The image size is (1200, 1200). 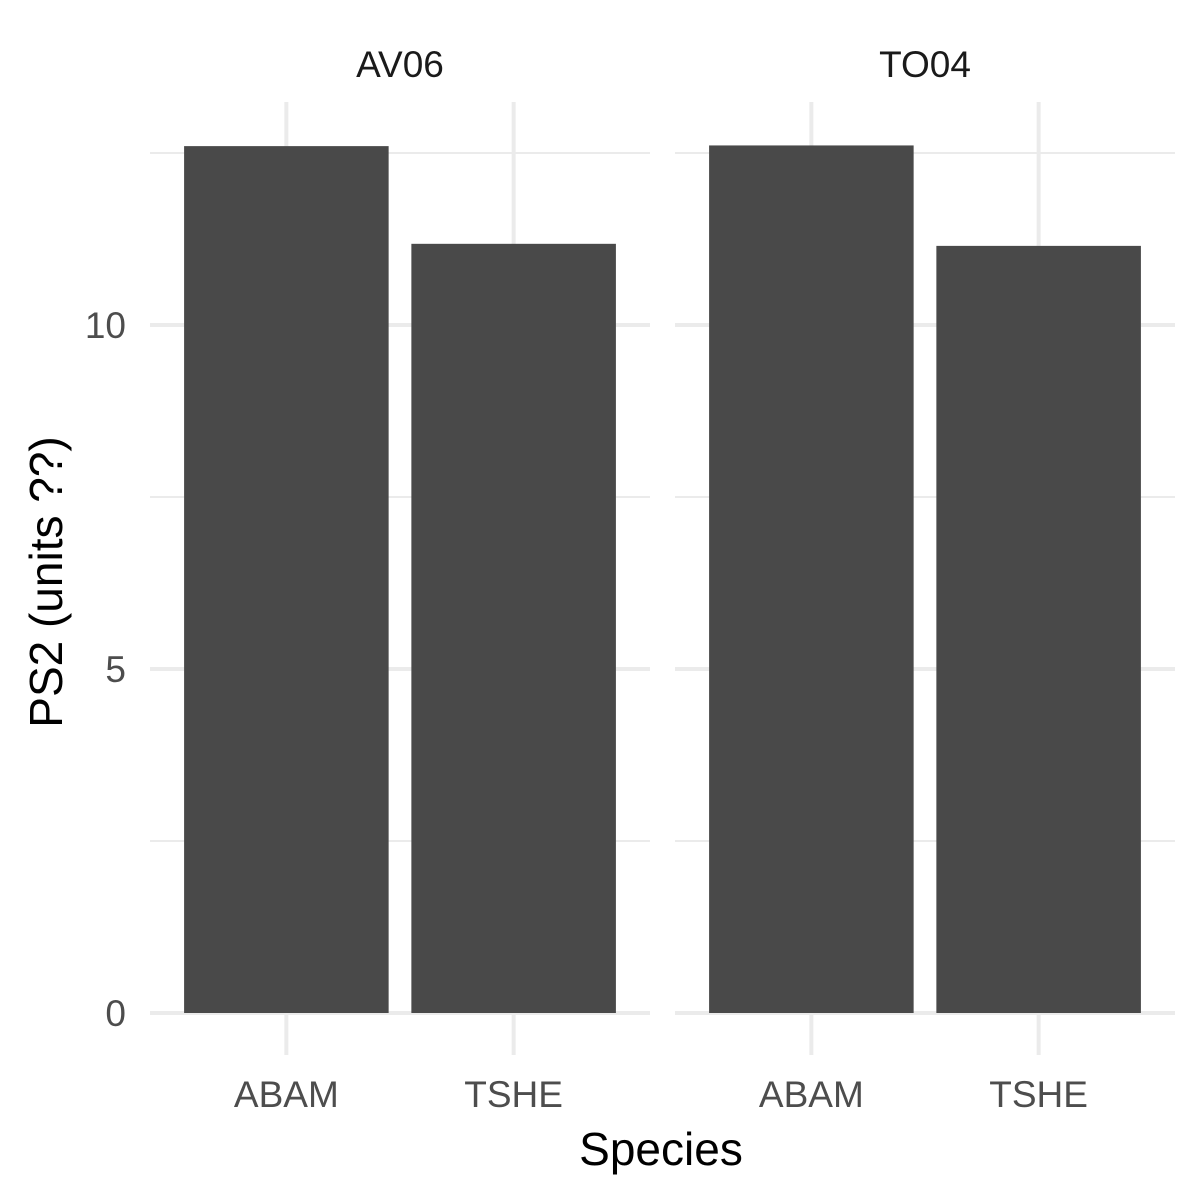 What do you see at coordinates (400, 64) in the screenshot?
I see `facet-strip-label: AV06` at bounding box center [400, 64].